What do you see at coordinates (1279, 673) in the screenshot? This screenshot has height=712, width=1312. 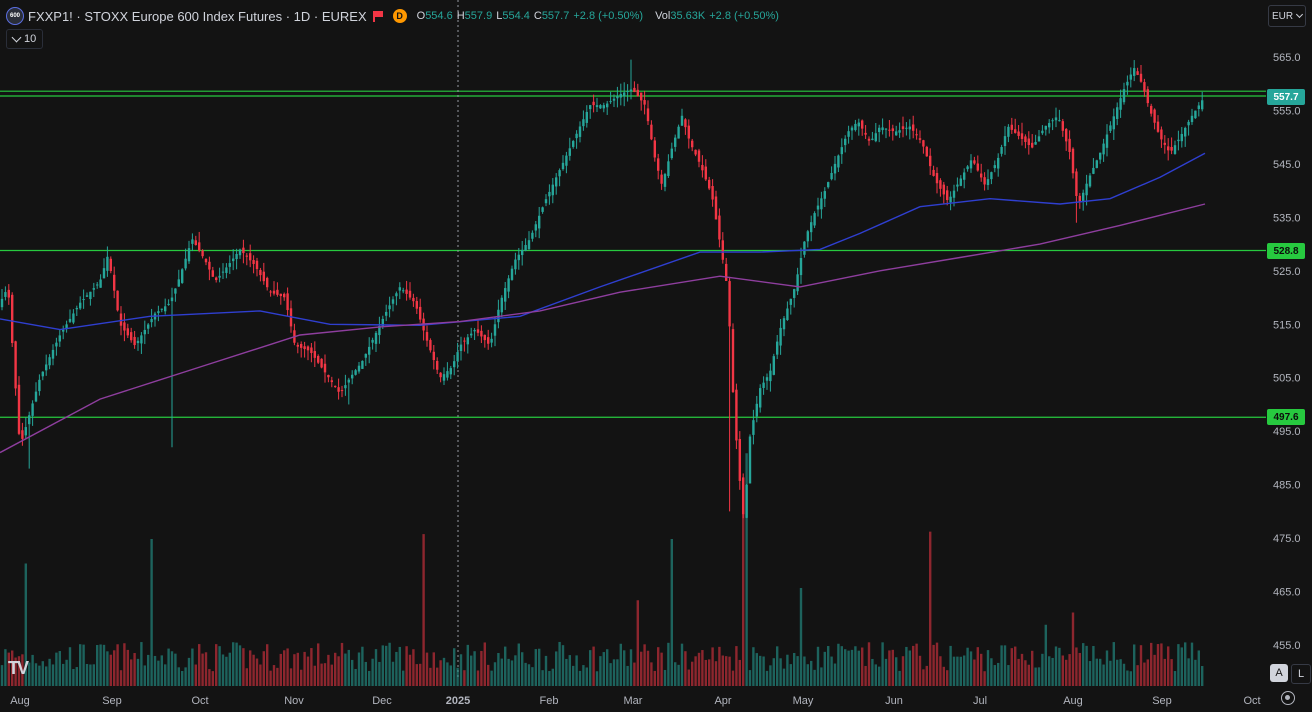 I see `auto-scale-button: A` at bounding box center [1279, 673].